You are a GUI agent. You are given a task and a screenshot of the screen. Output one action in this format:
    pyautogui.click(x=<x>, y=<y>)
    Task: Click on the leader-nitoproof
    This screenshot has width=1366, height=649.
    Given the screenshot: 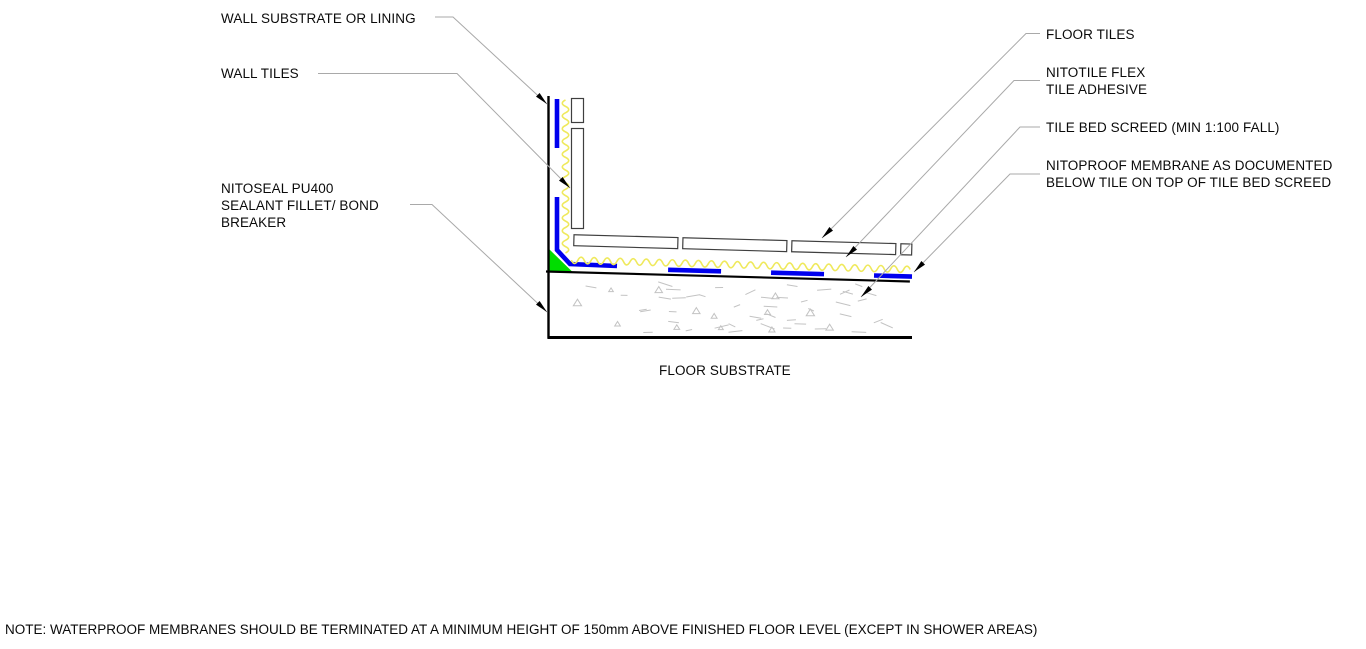 What is the action you would take?
    pyautogui.click(x=976, y=223)
    